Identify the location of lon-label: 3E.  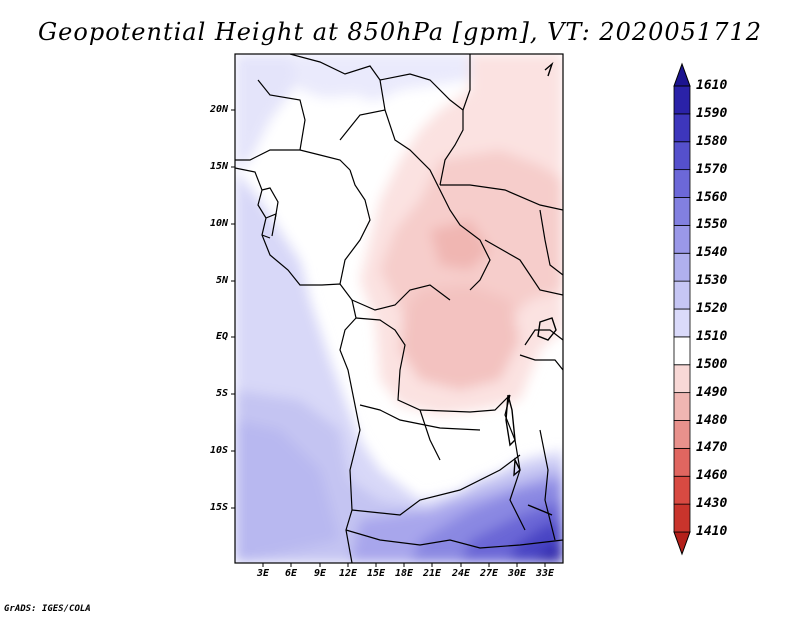
(263, 573).